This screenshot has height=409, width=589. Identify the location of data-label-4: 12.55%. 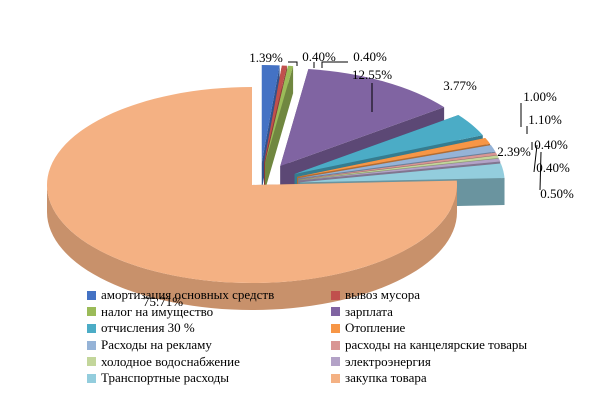
(372, 74).